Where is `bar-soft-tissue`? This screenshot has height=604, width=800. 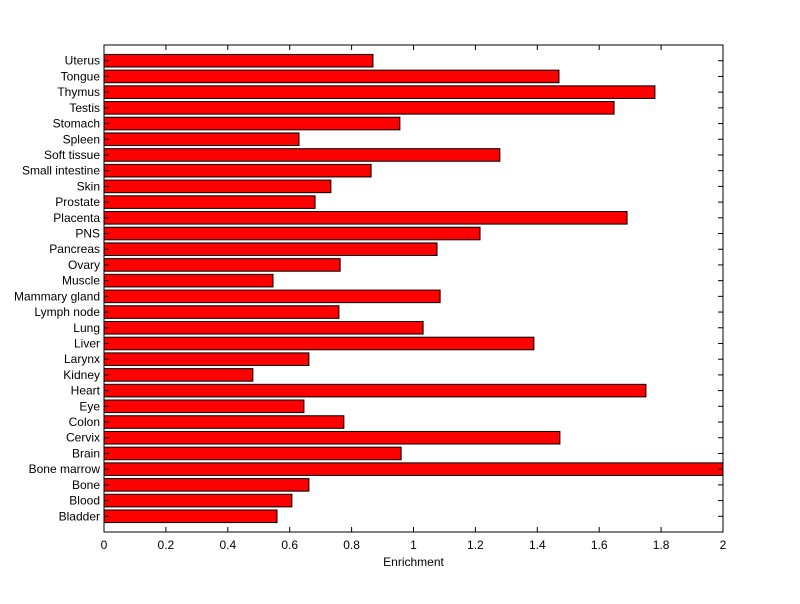
bar-soft-tissue is located at coordinates (302, 155).